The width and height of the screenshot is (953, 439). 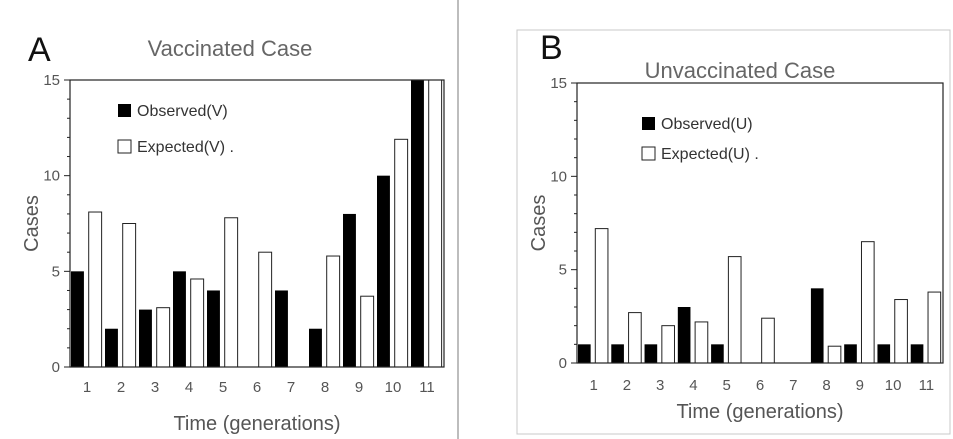 What do you see at coordinates (185, 147) in the screenshot?
I see `legend-label-expected: Expected(V) .` at bounding box center [185, 147].